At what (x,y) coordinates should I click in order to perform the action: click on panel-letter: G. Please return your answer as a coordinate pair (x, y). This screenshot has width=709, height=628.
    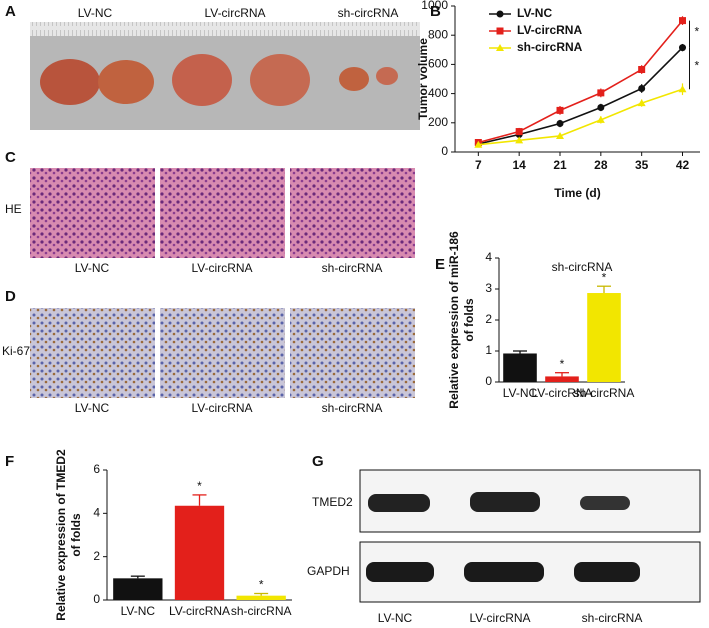
    Looking at the image, I should click on (318, 461).